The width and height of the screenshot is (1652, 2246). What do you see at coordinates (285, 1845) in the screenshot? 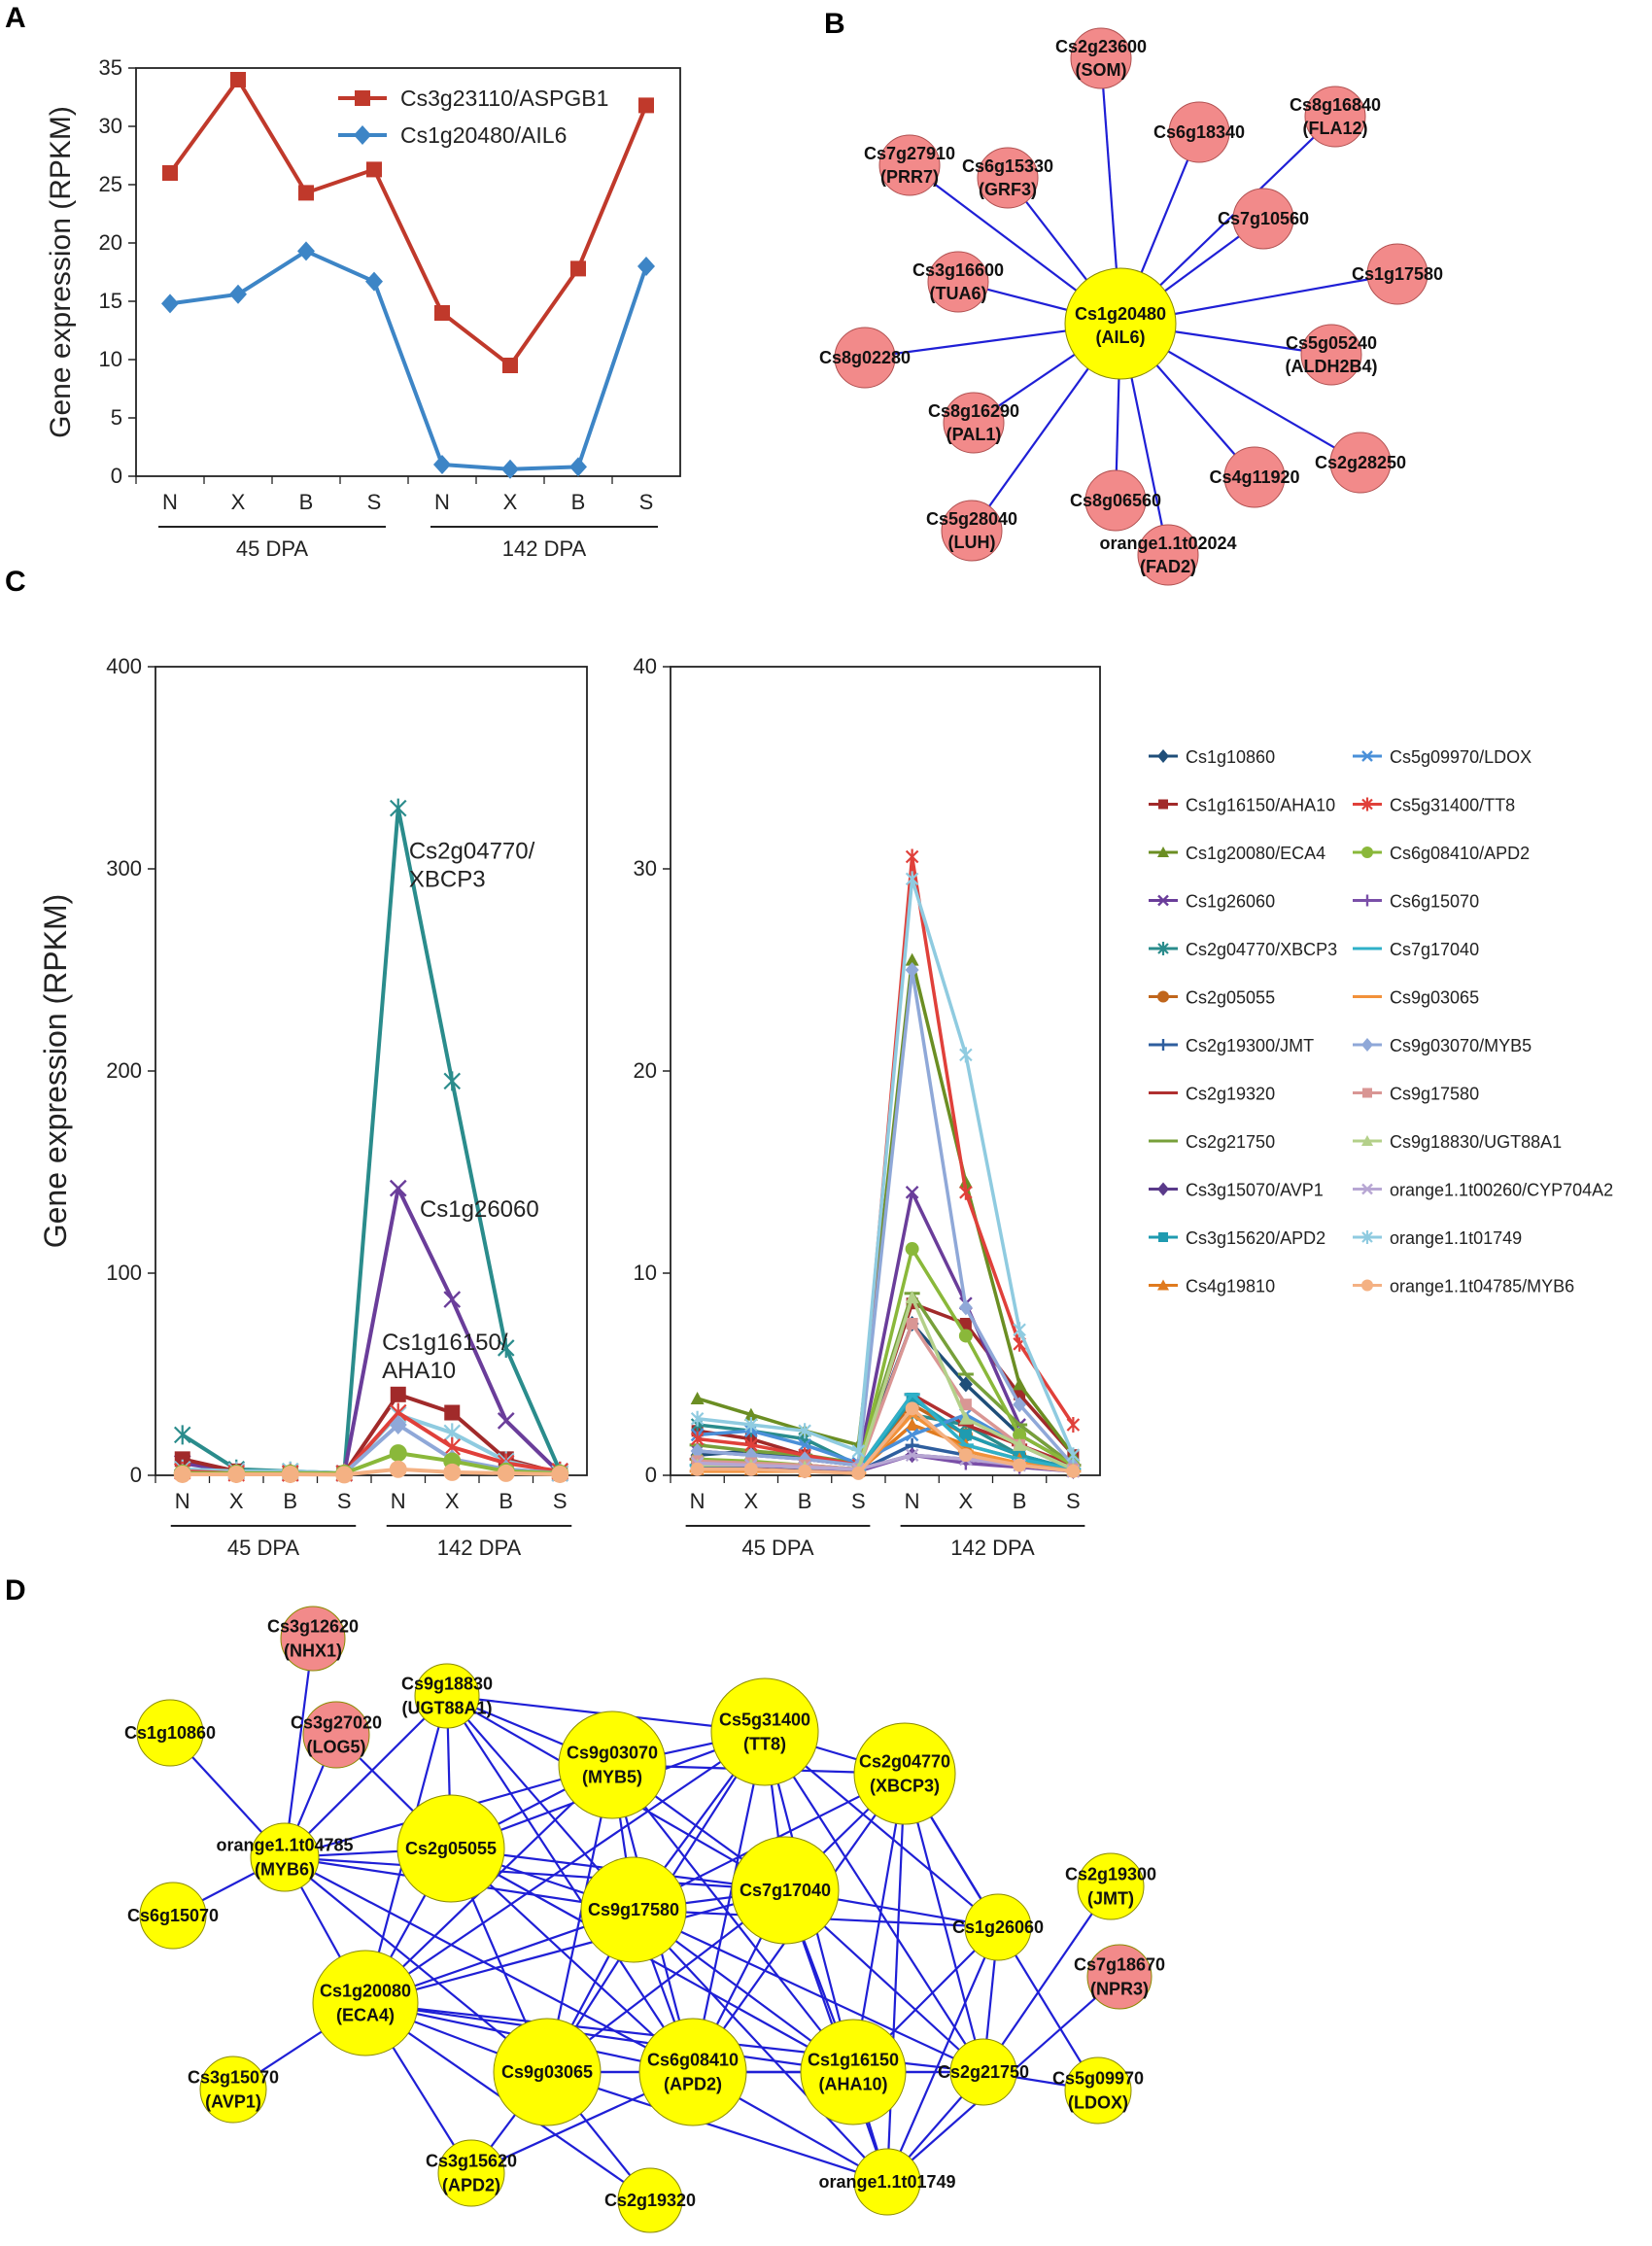
I see `node-label: orange1.1t04785` at bounding box center [285, 1845].